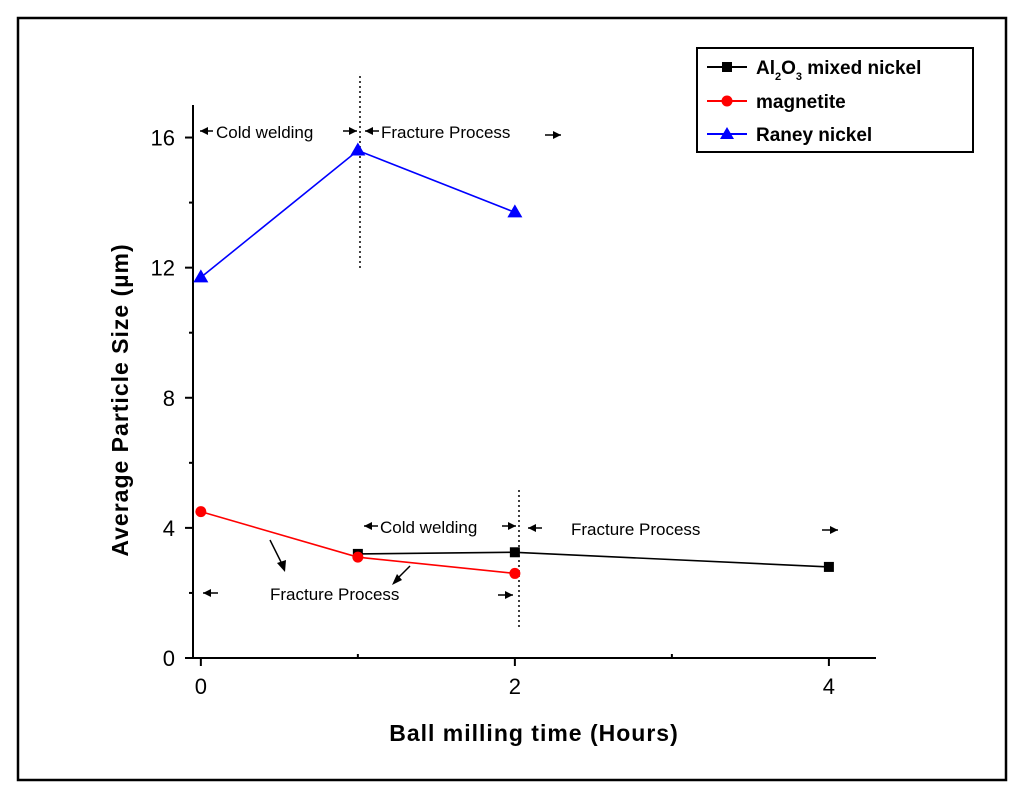  Describe the element at coordinates (264, 132) in the screenshot. I see `annotation-cold-welding-top: Cold welding` at that location.